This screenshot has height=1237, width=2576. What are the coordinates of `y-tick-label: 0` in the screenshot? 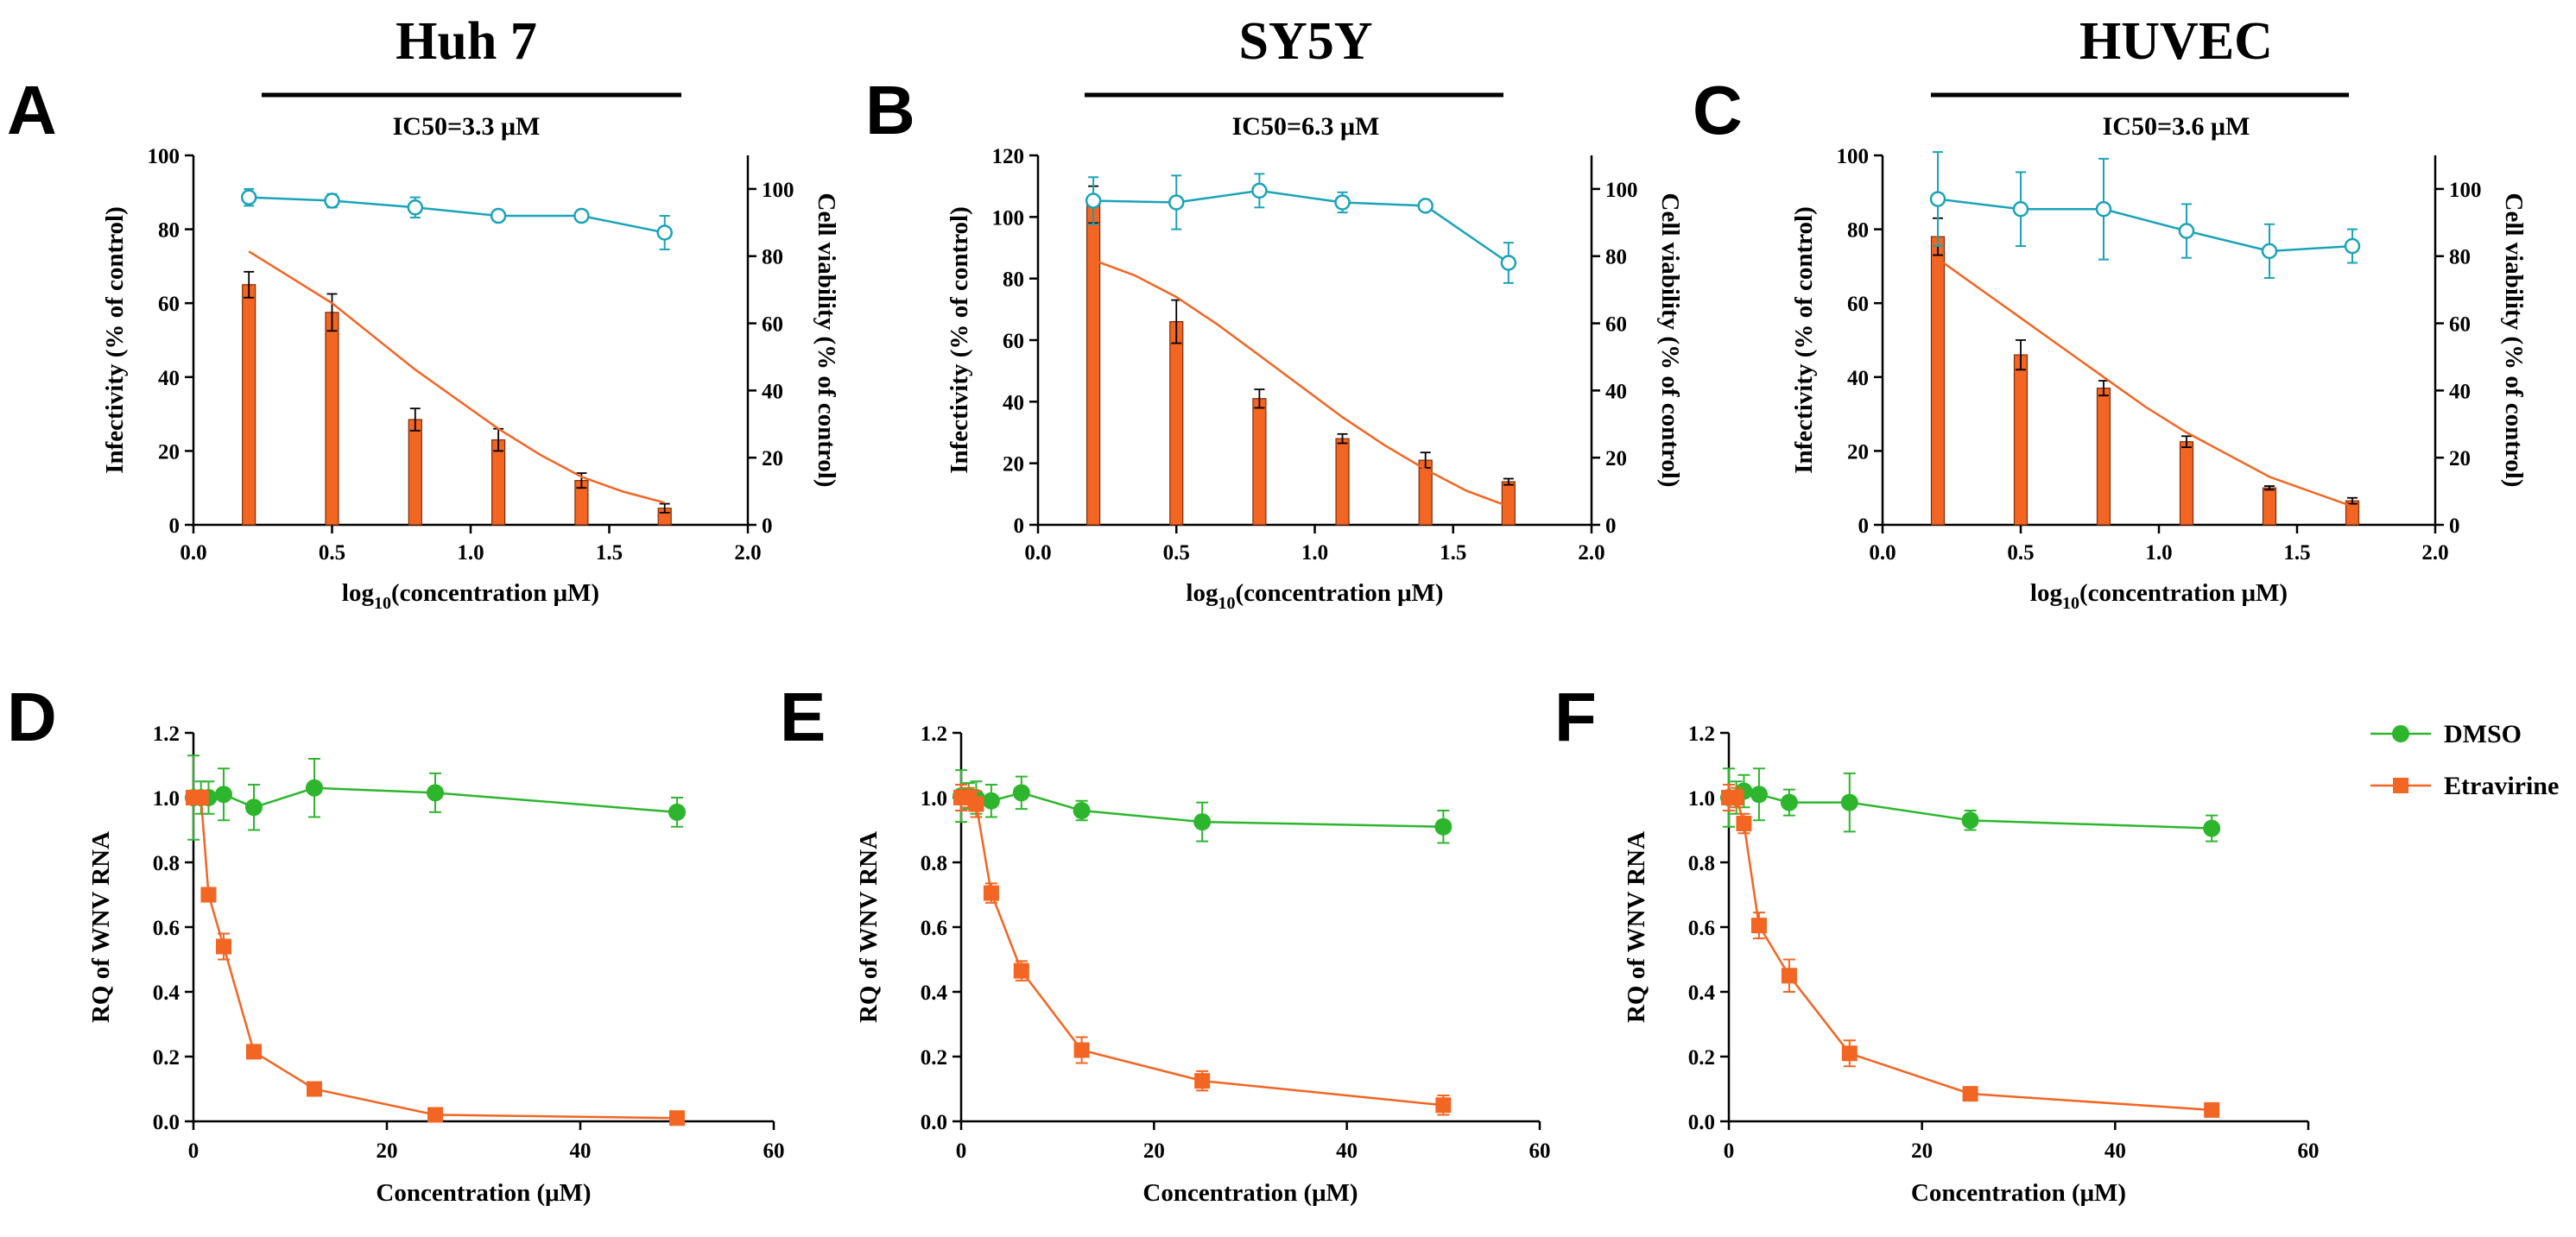 It's located at (1864, 526).